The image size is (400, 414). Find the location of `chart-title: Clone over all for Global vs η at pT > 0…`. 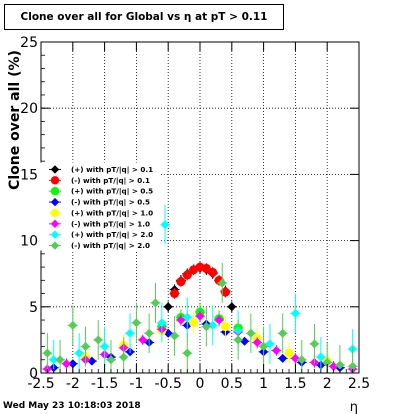

chart-title: Clone over all for Global vs η at pT > 0… is located at coordinates (144, 17).